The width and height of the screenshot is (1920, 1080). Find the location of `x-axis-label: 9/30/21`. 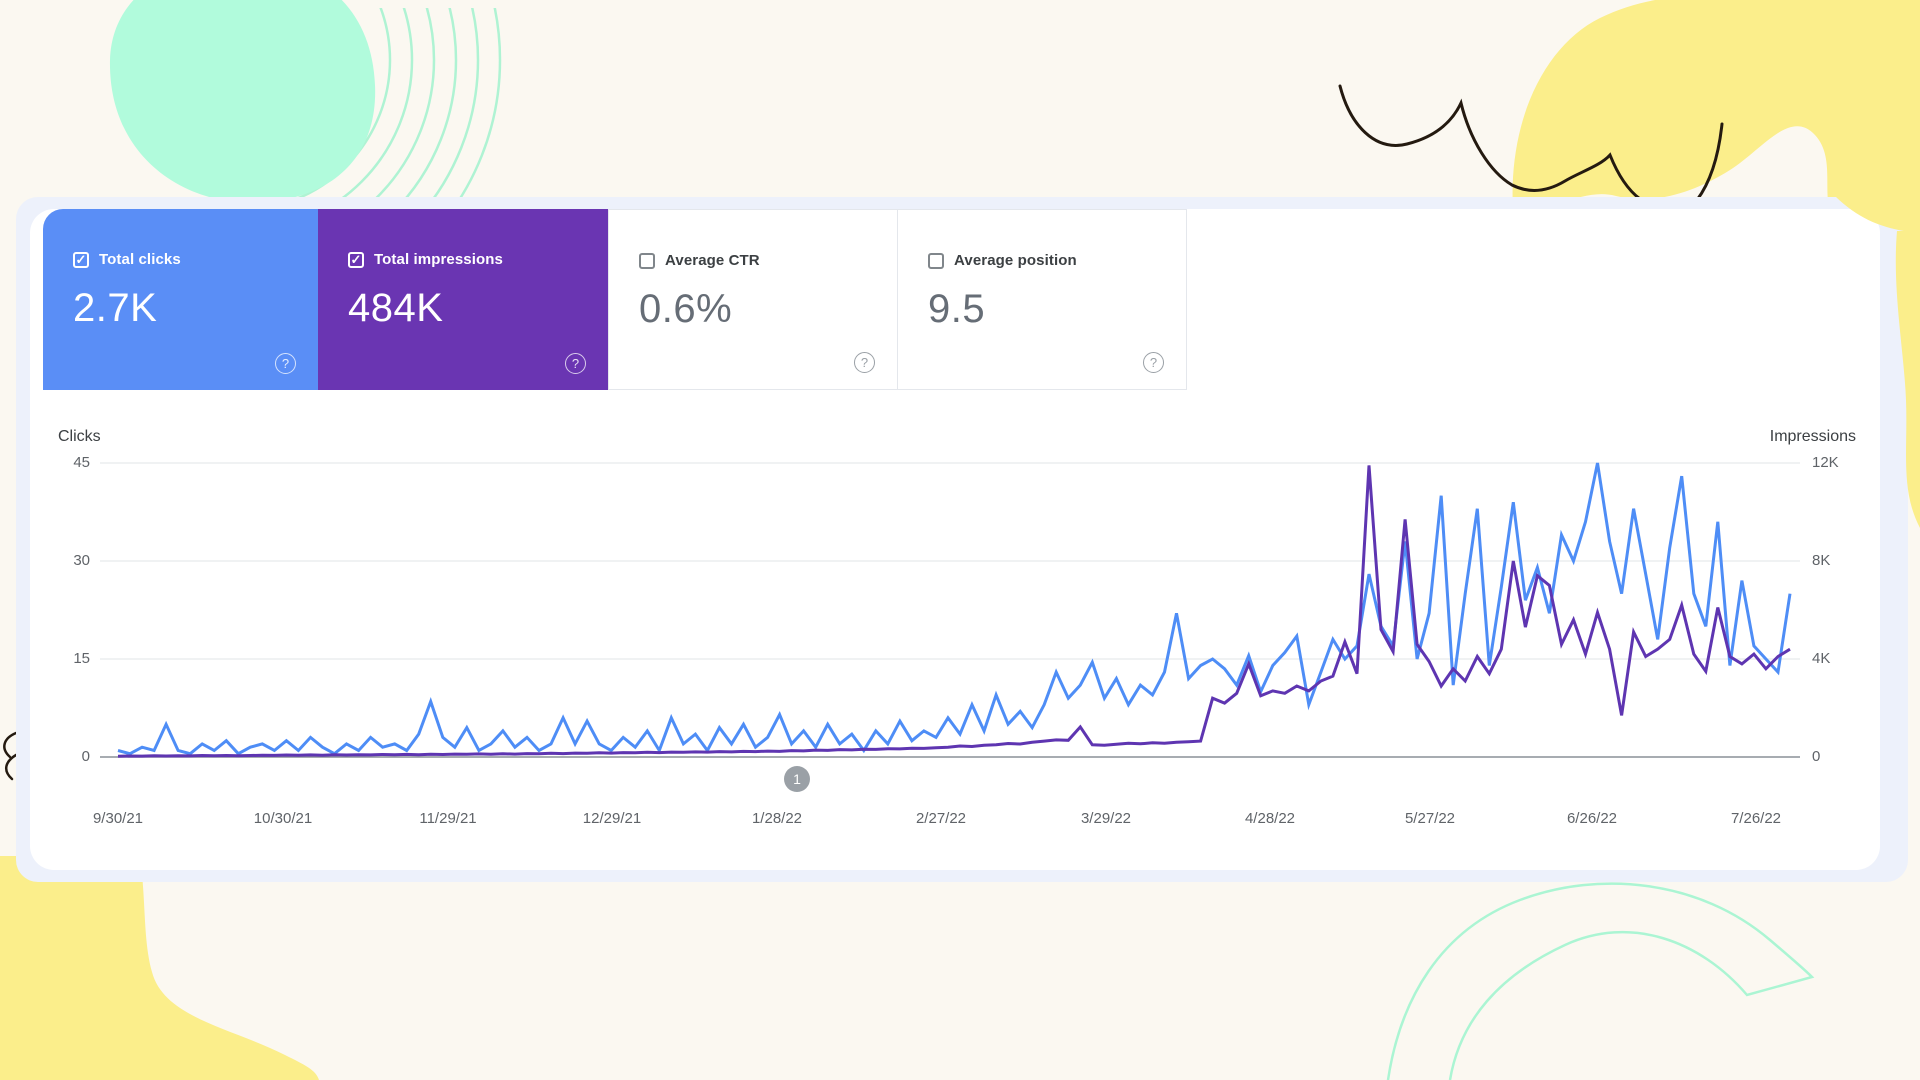

x-axis-label: 9/30/21 is located at coordinates (118, 818).